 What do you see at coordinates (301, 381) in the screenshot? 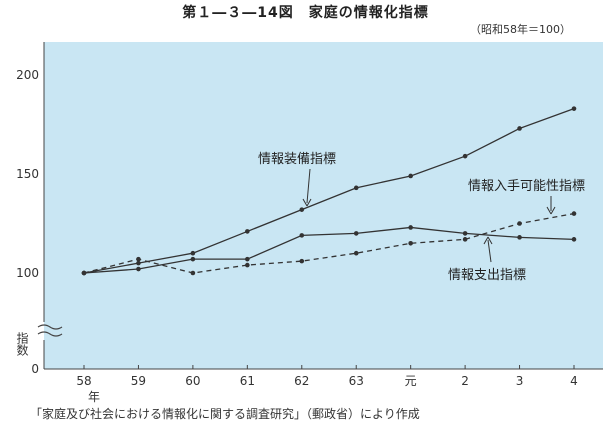
I see `x-tick-label: 62` at bounding box center [301, 381].